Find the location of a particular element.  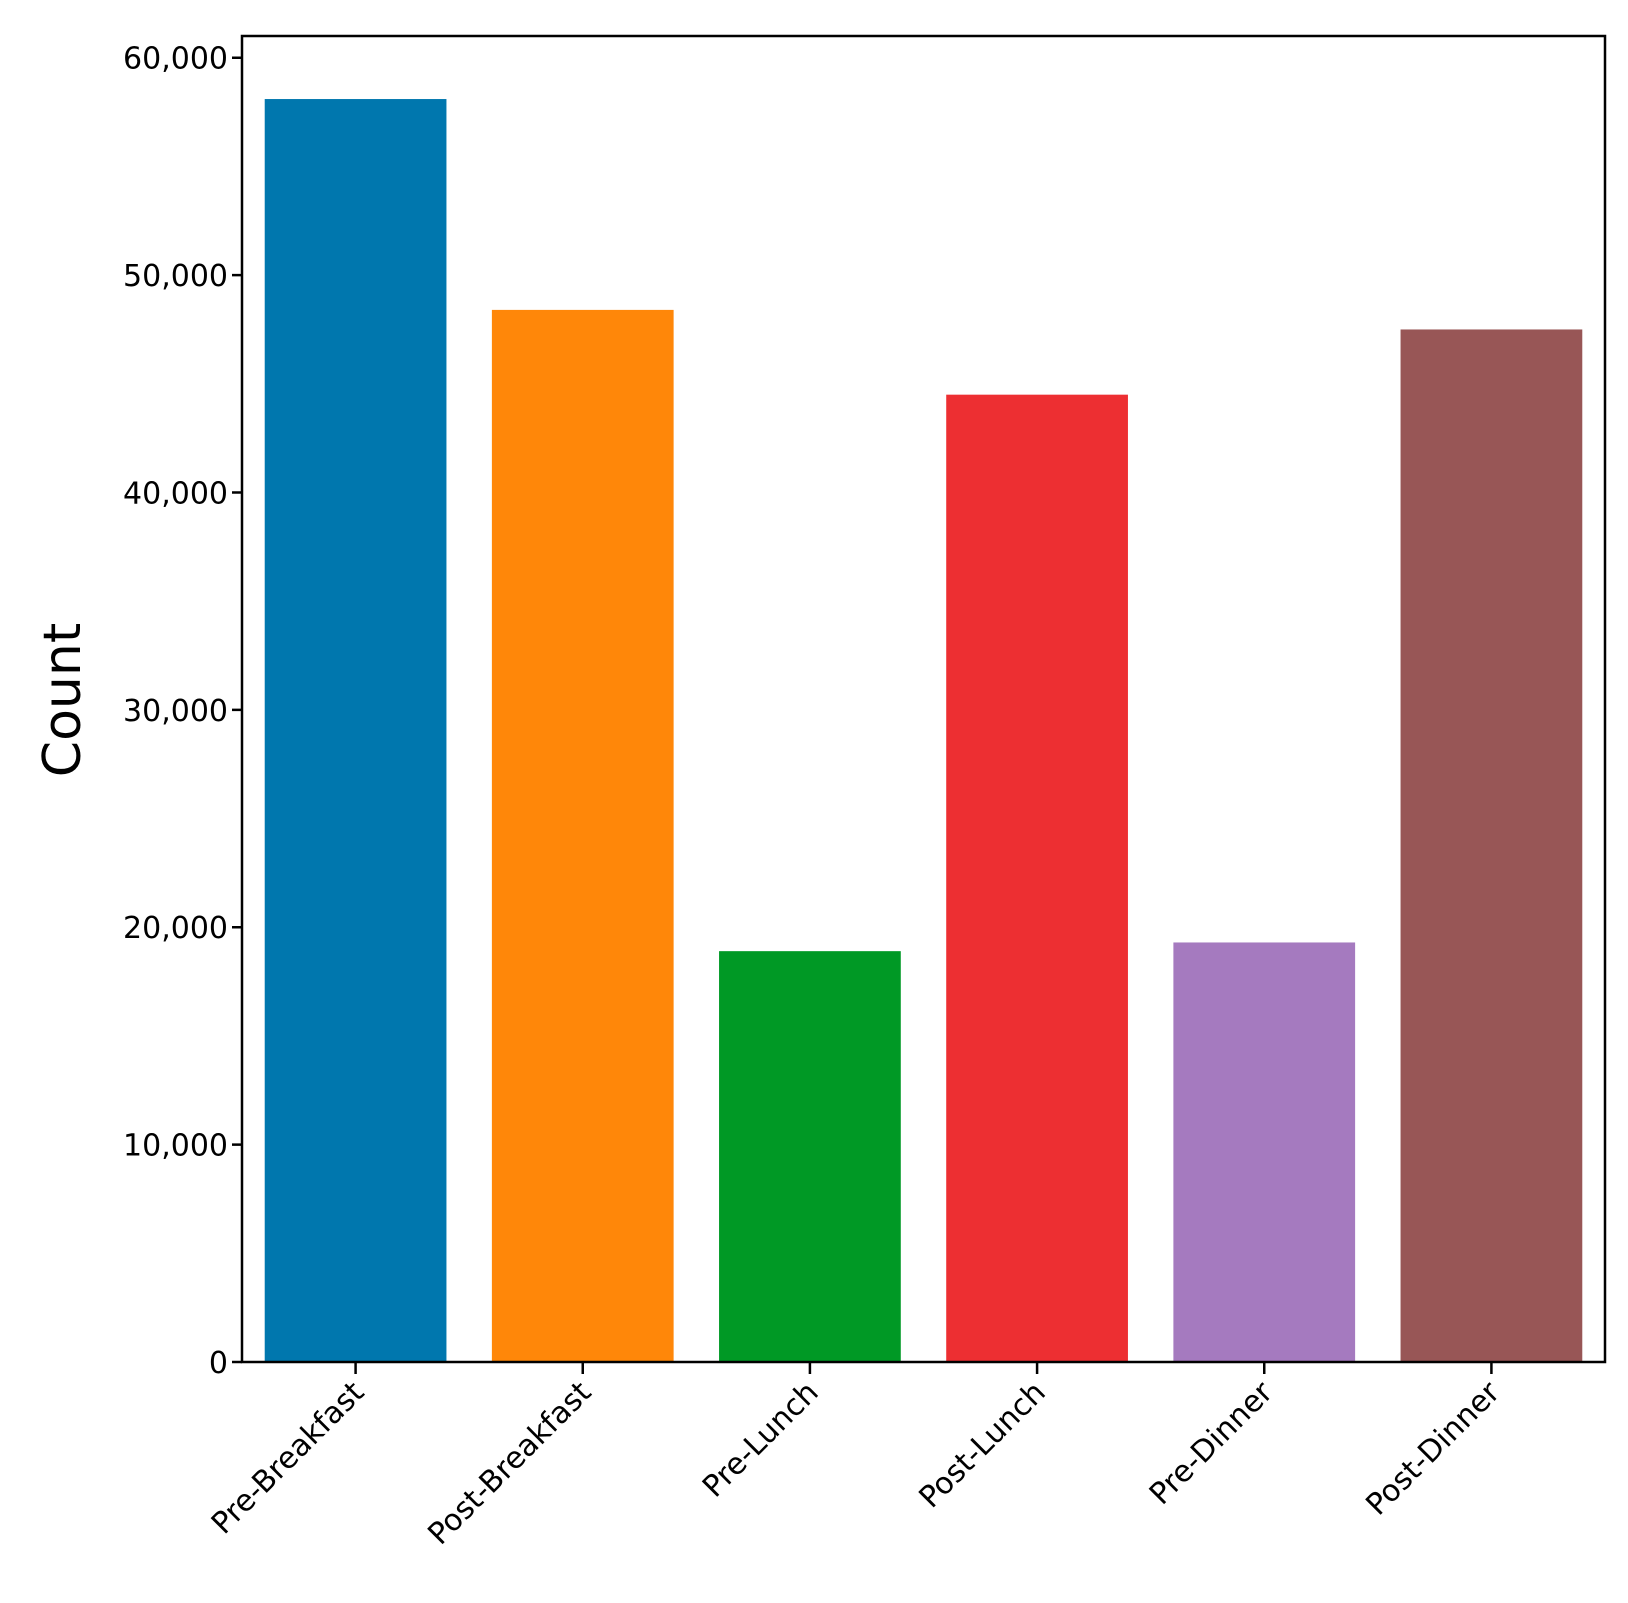

x-tick-label: Pre-Lunch is located at coordinates (761, 1440).